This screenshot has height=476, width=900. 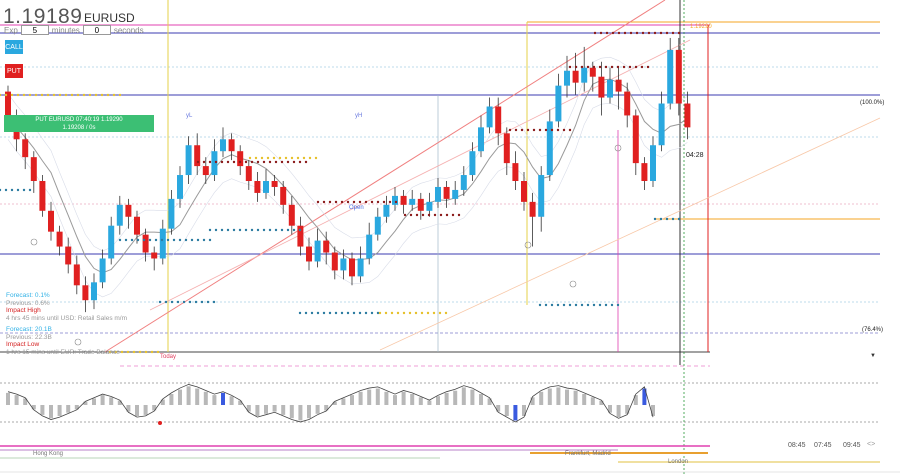 What do you see at coordinates (14, 47) in the screenshot?
I see `call-button: CALL` at bounding box center [14, 47].